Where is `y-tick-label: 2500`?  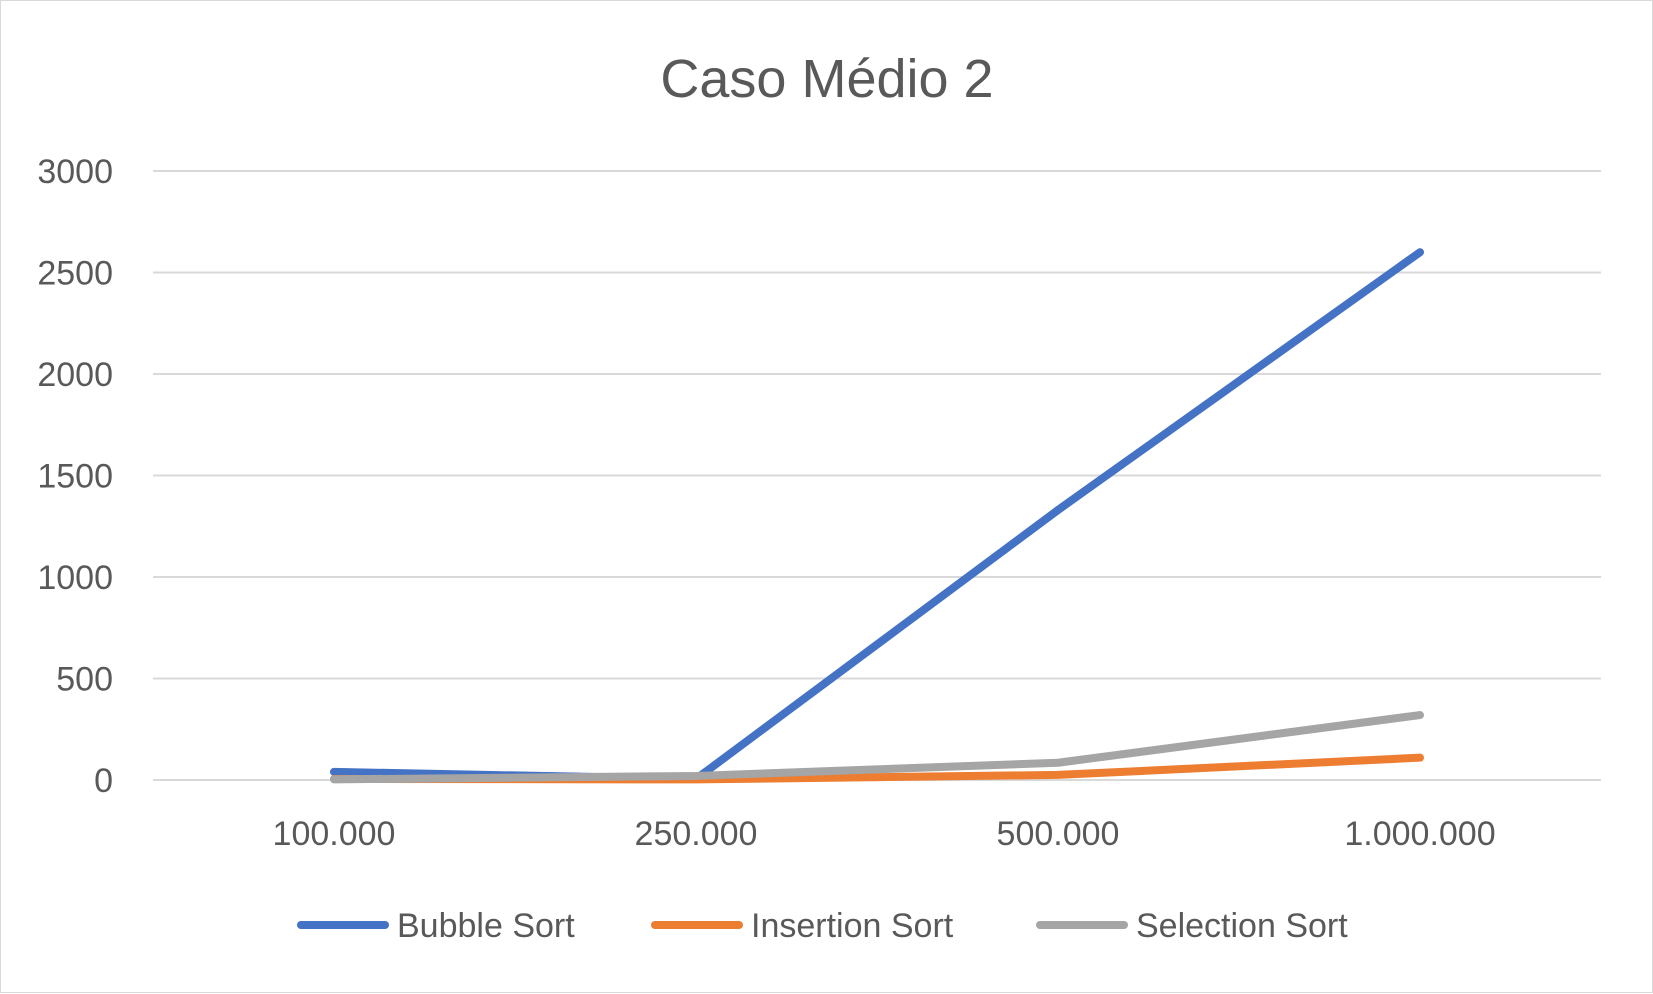
y-tick-label: 2500 is located at coordinates (75, 274).